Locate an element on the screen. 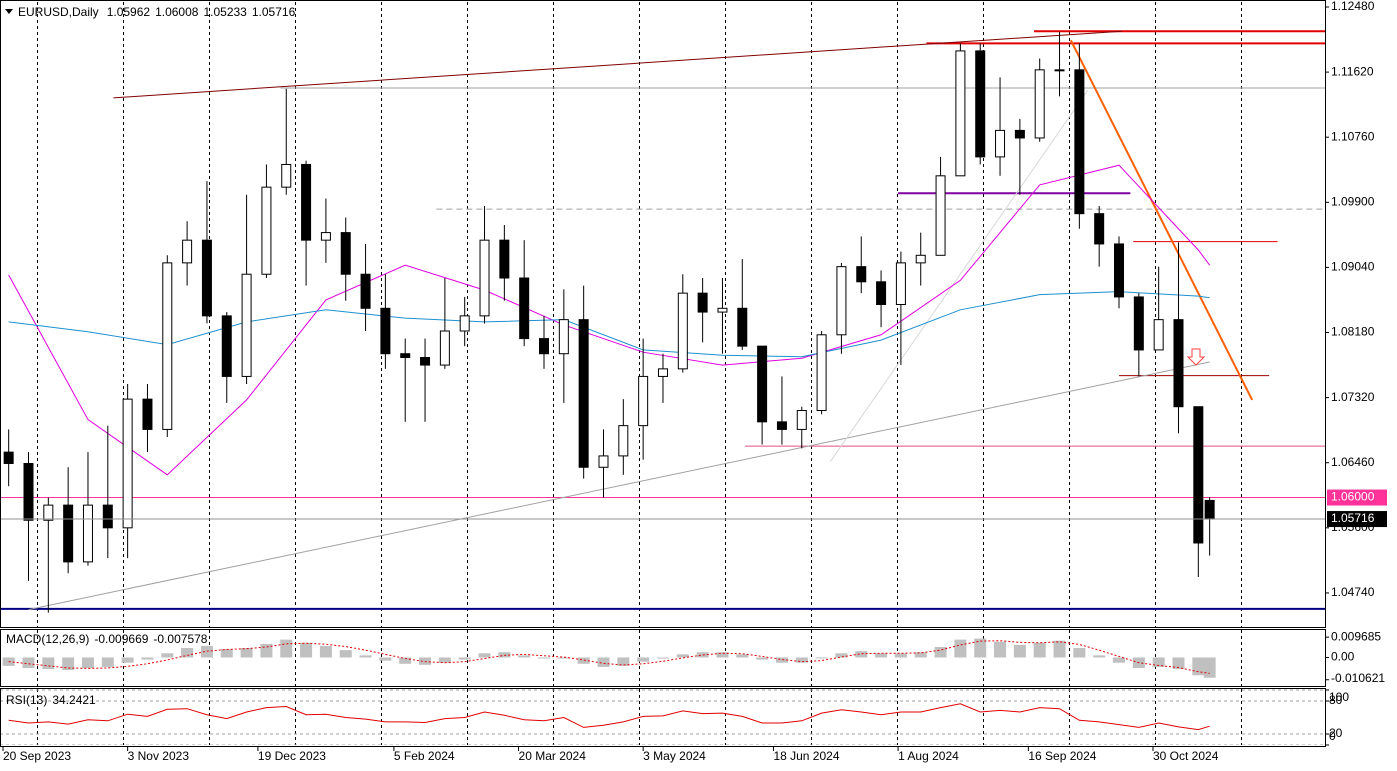 The width and height of the screenshot is (1397, 771). y-tick-label: 1.07320 is located at coordinates (1353, 397).